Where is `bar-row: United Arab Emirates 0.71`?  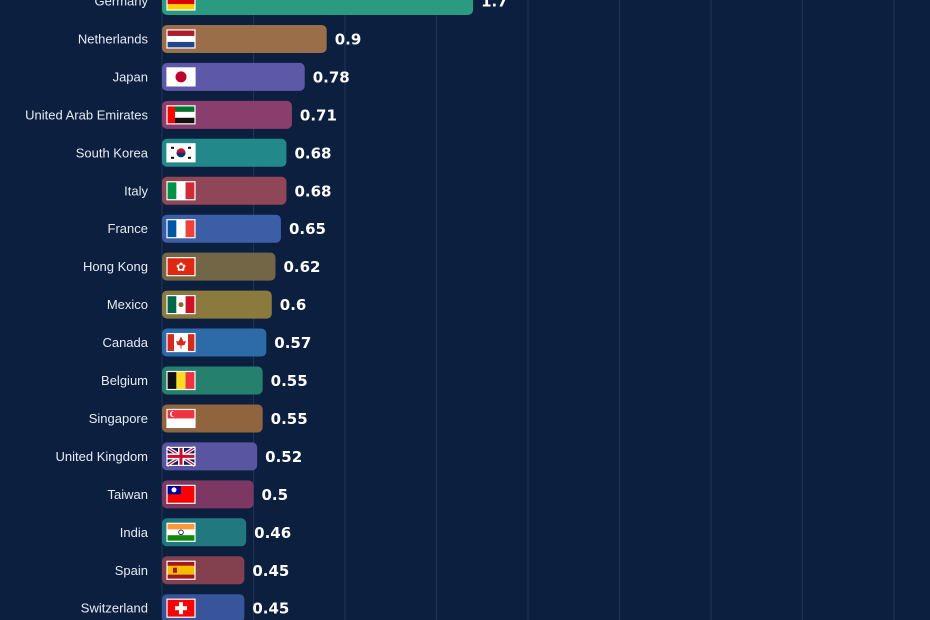 bar-row: United Arab Emirates 0.71 is located at coordinates (181, 114).